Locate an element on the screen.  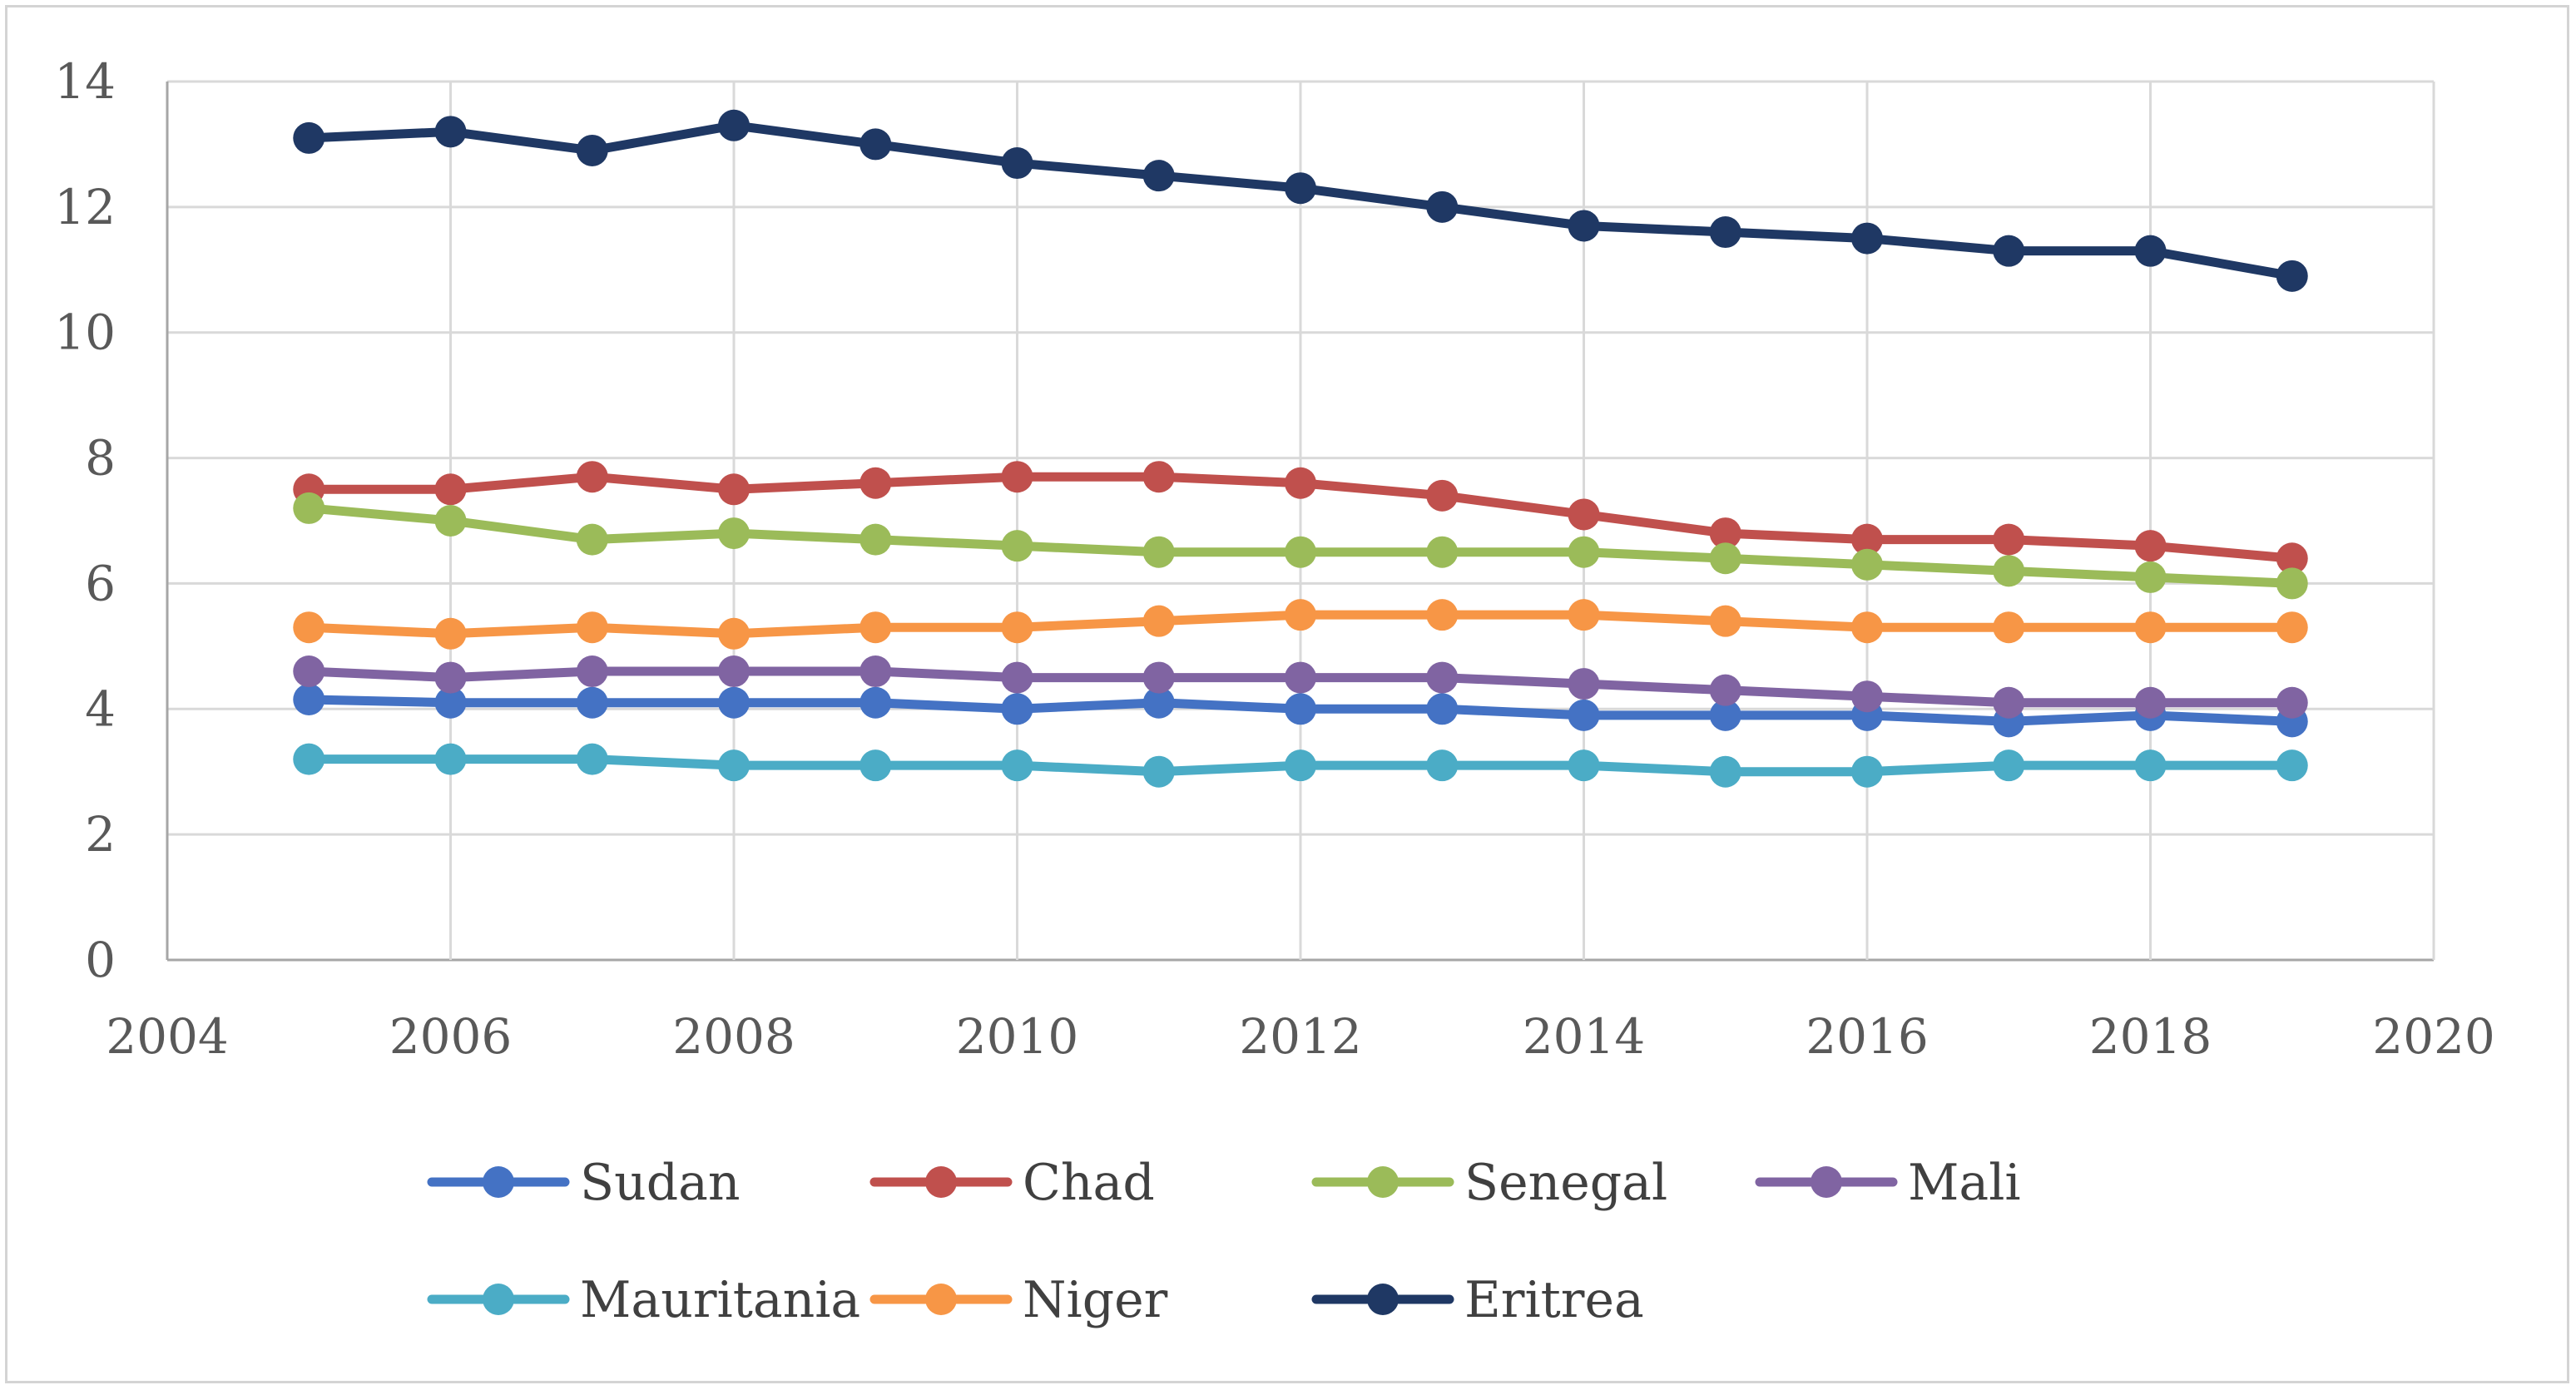
series-mauritania is located at coordinates (1301, 765).